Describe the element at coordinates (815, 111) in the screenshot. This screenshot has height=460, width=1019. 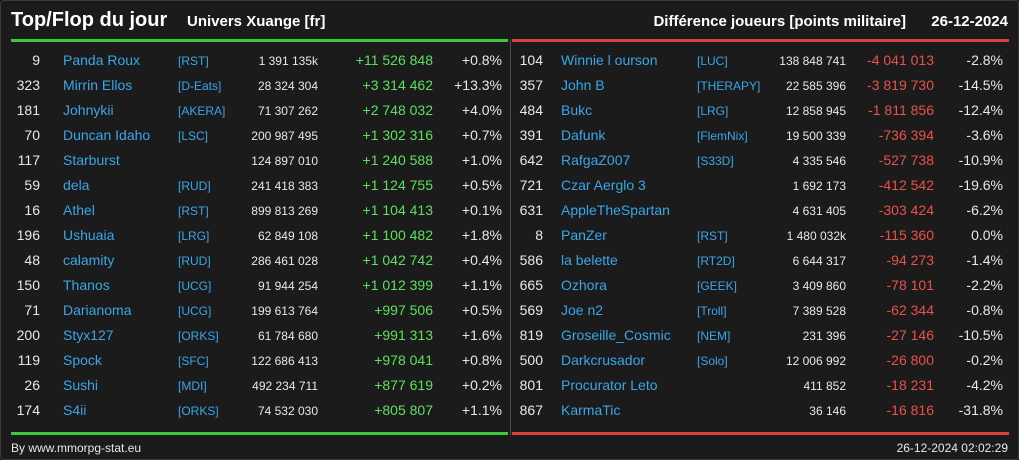
I see `military-points: 12 858 945` at that location.